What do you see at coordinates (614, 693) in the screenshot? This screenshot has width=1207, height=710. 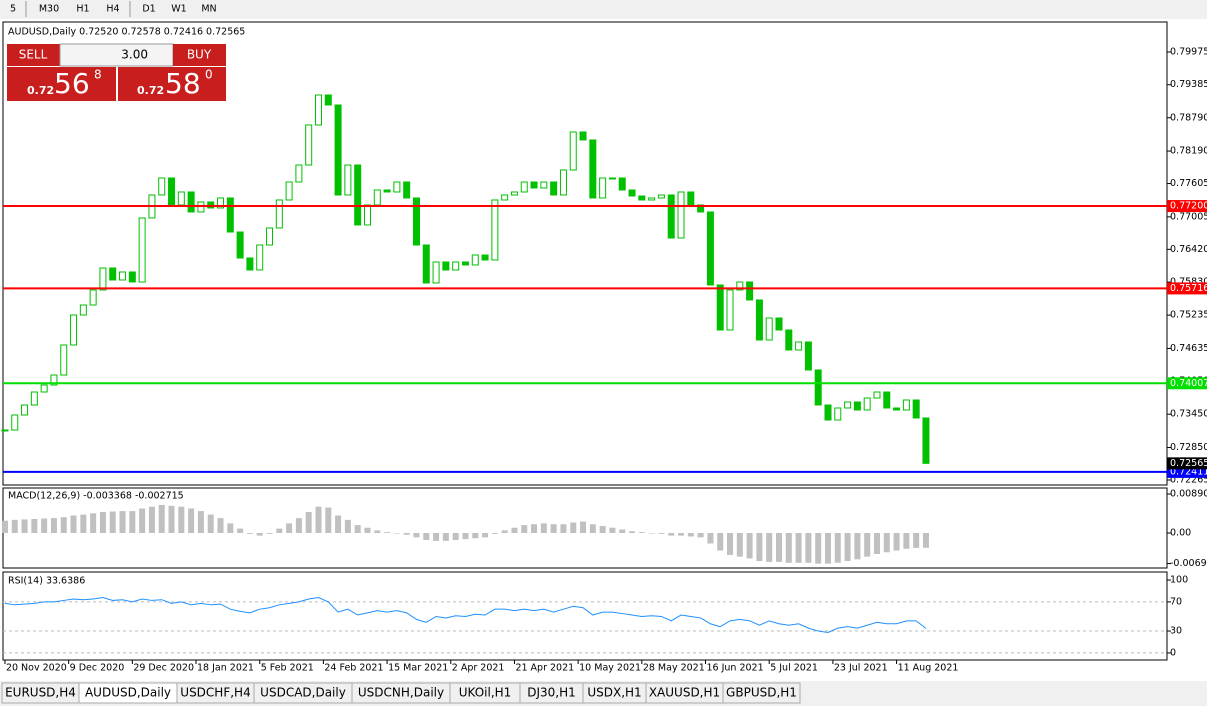 I see `tab-label: USDX,H1` at bounding box center [614, 693].